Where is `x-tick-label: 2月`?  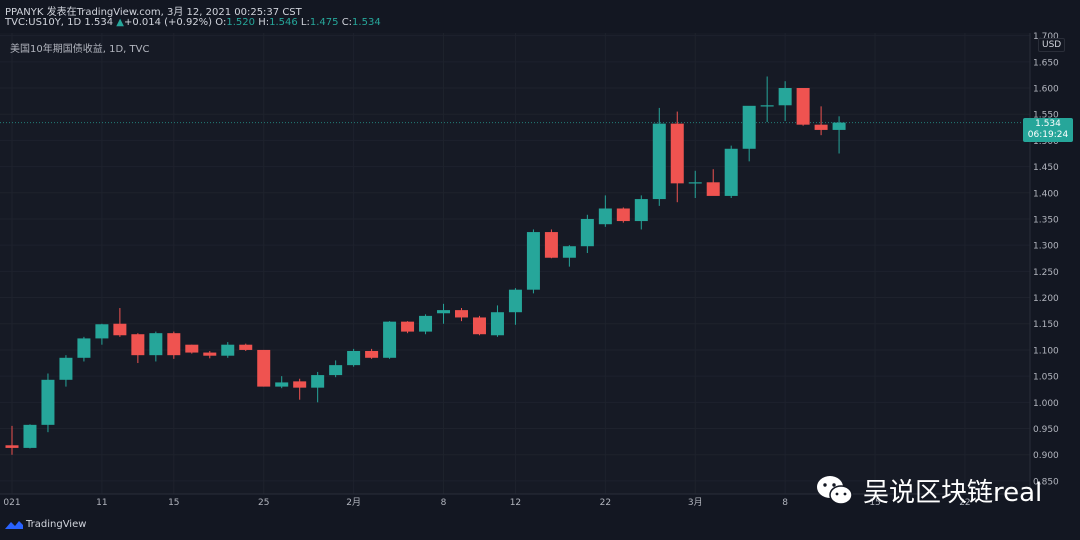
x-tick-label: 2月 is located at coordinates (353, 502).